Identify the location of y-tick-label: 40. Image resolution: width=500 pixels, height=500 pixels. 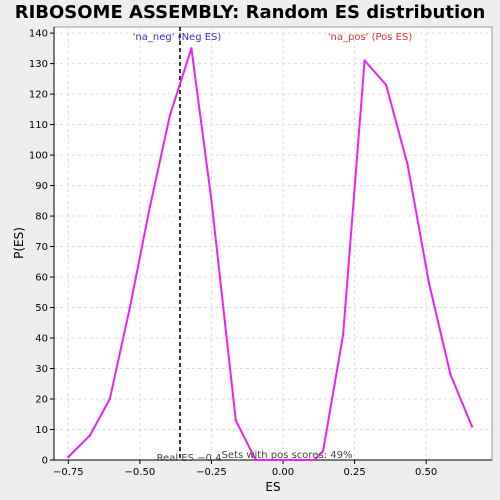
(41, 339).